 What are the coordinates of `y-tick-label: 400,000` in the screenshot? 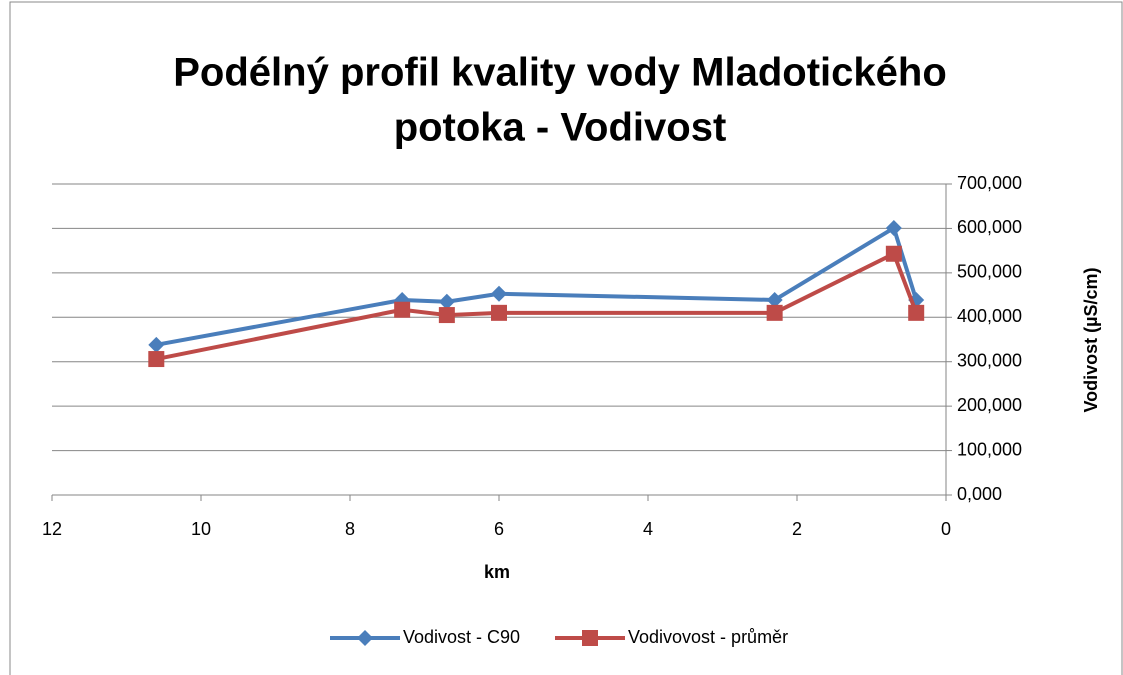 It's located at (989, 316).